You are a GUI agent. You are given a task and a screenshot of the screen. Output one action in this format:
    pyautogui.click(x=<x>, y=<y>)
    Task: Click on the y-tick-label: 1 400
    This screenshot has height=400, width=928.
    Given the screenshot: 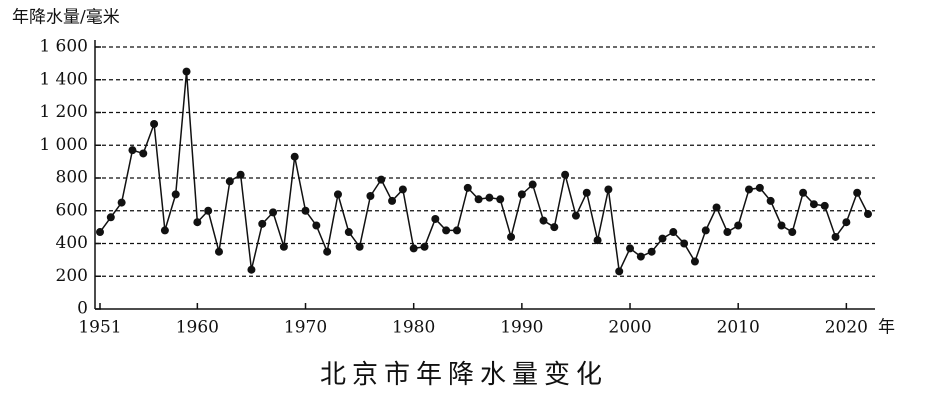 What is the action you would take?
    pyautogui.click(x=63, y=79)
    